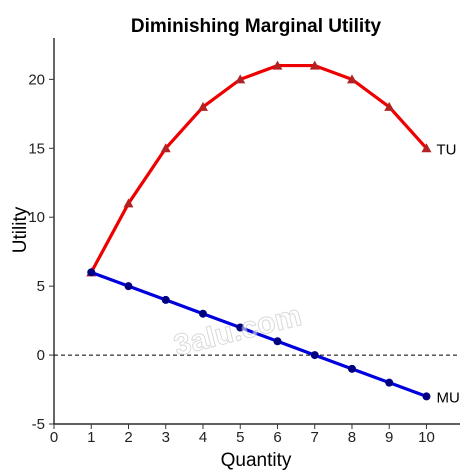 This screenshot has height=474, width=474. Describe the element at coordinates (36, 79) in the screenshot. I see `y-tick-label: 20` at that location.